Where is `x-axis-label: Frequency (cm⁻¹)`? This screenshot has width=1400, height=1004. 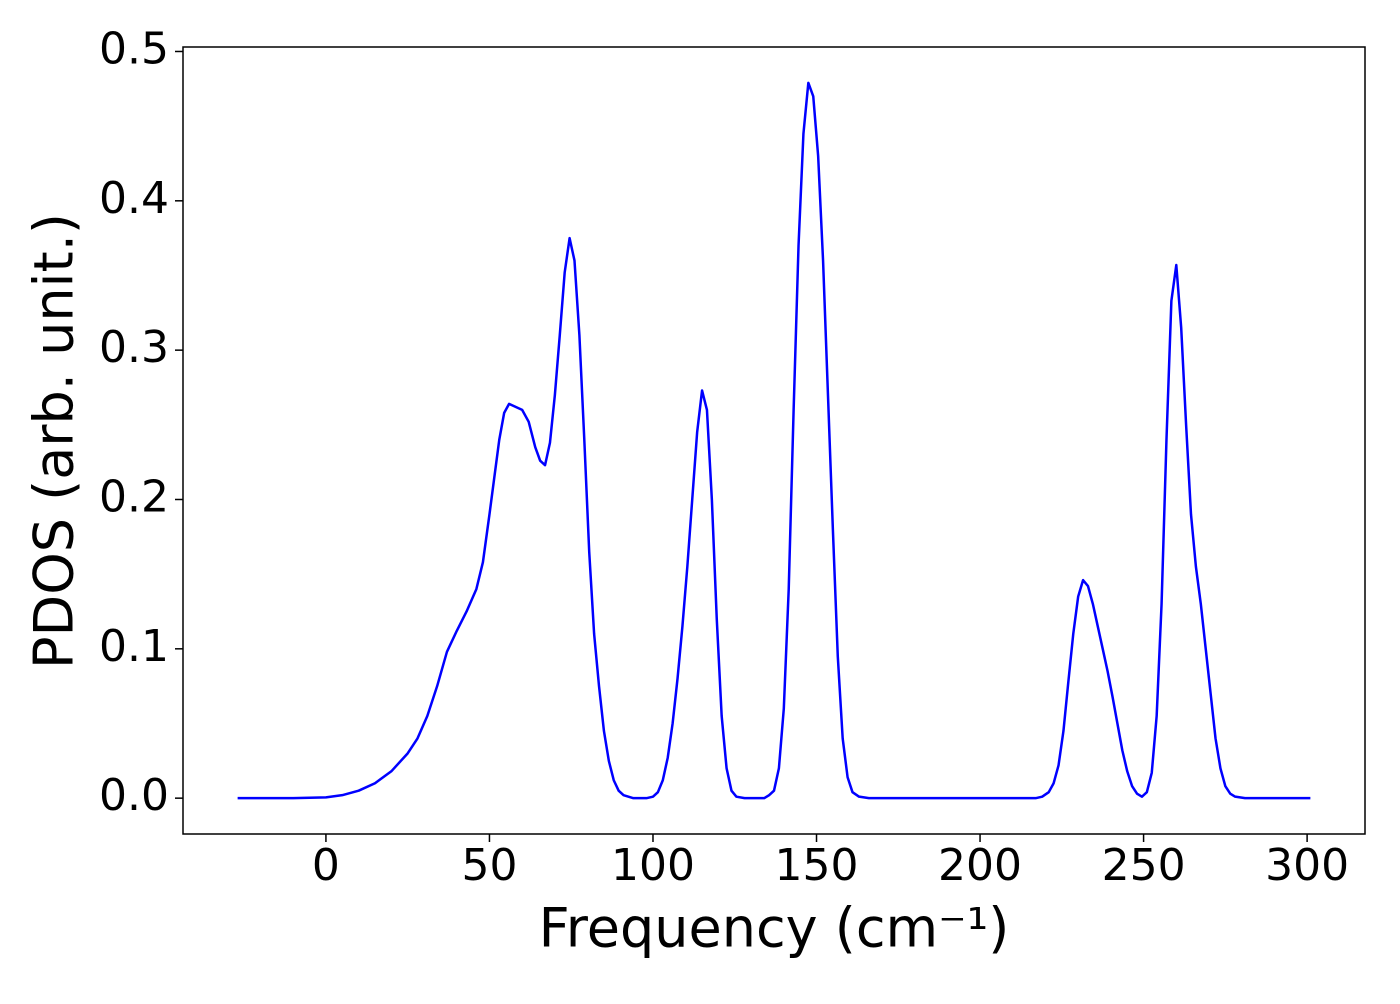 x-axis-label: Frequency (cm⁻¹) is located at coordinates (774, 928).